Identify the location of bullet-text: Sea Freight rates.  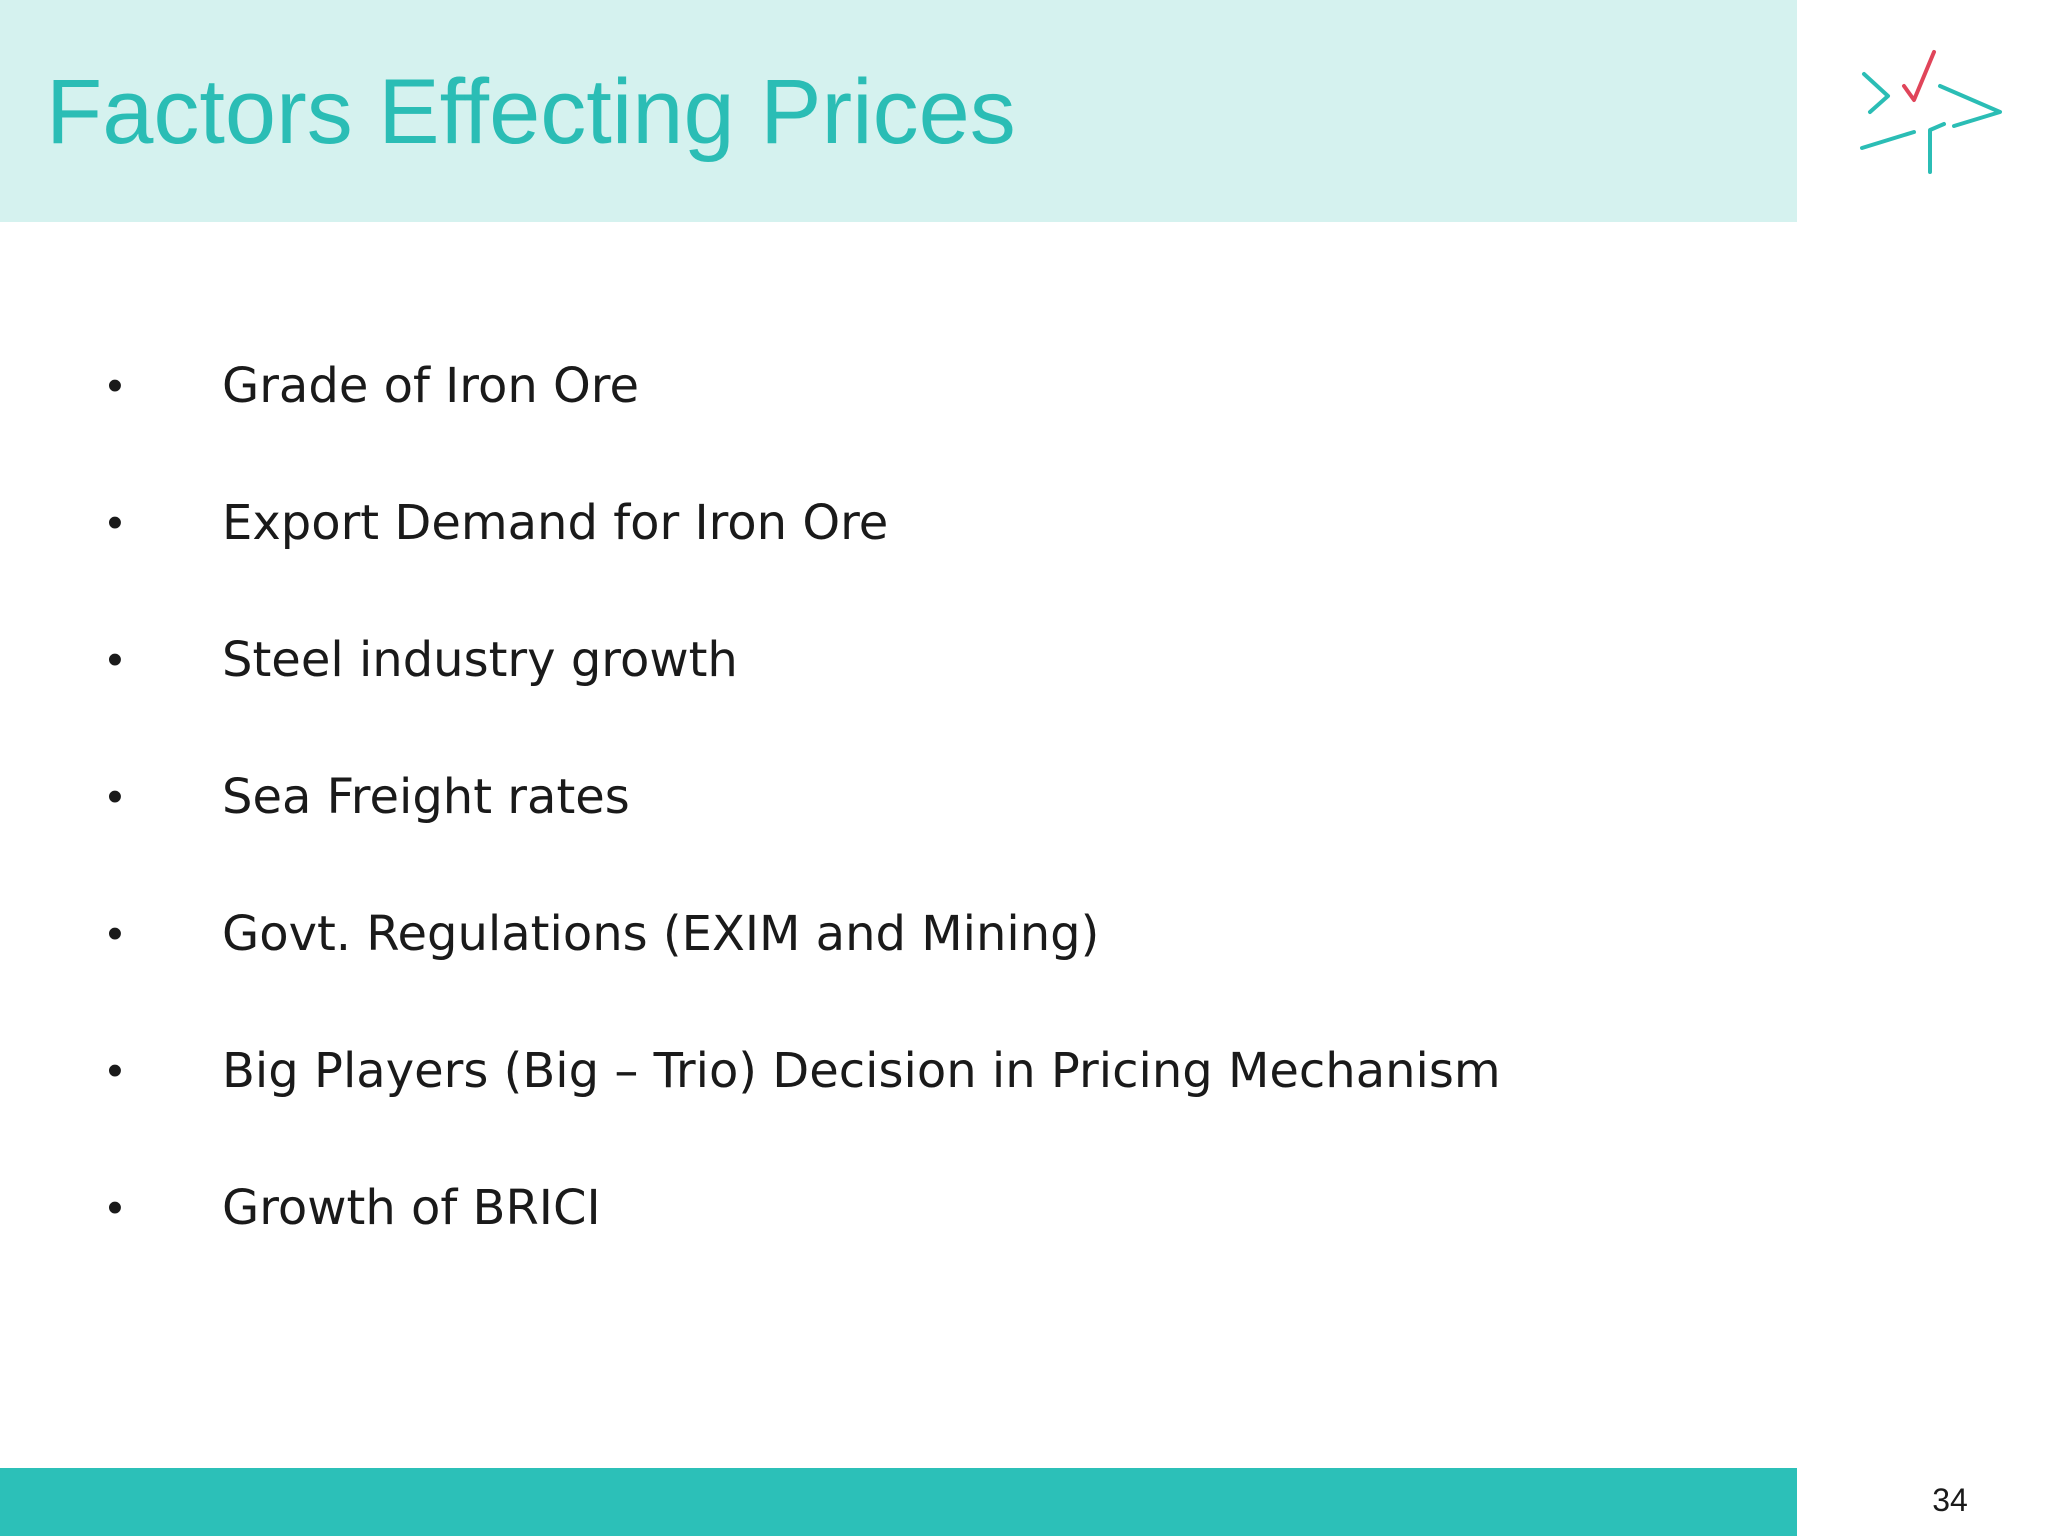
(426, 797).